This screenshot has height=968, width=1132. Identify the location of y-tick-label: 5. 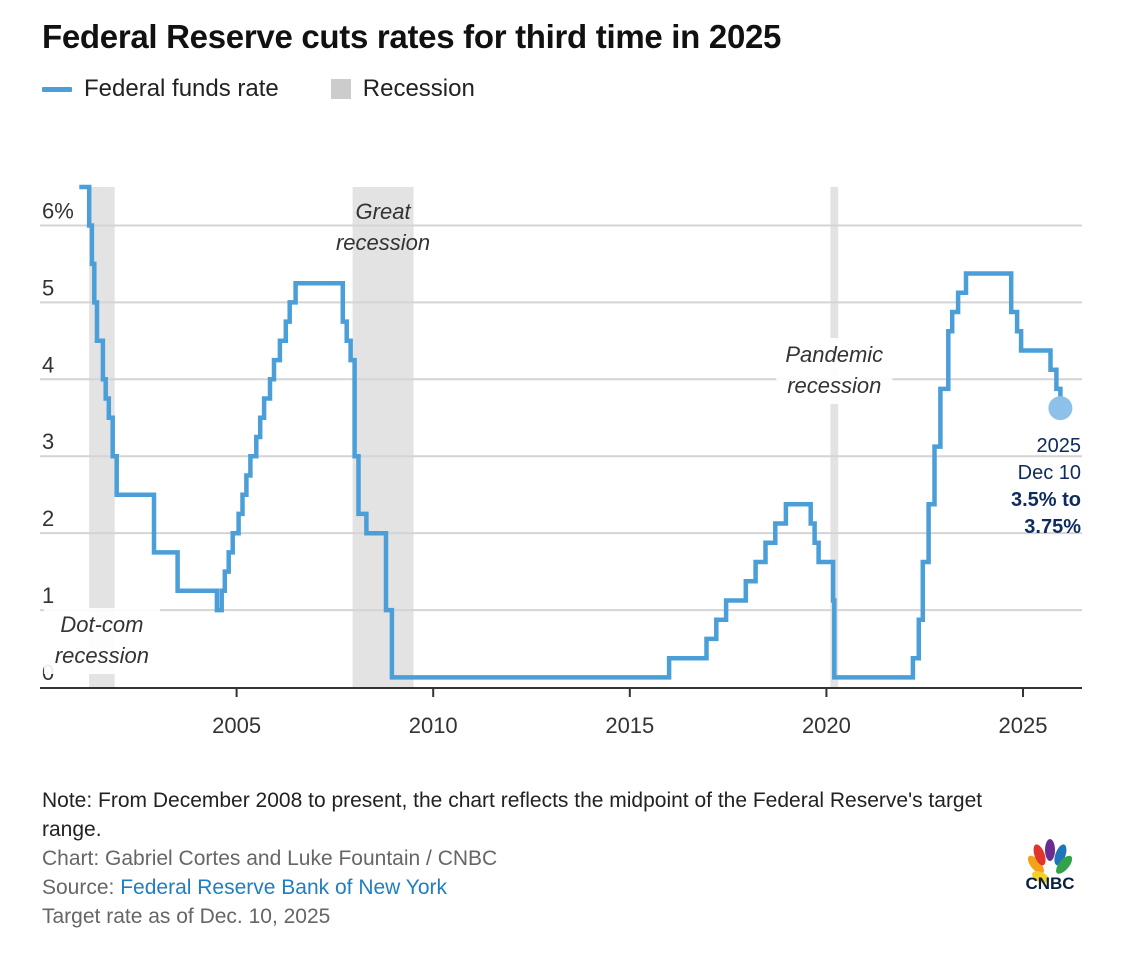
(48, 287).